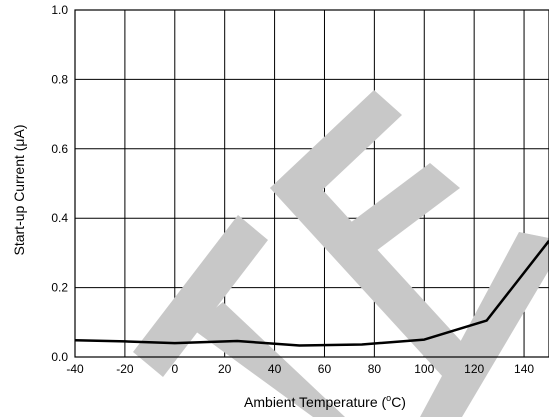 This screenshot has height=417, width=549. I want to click on x-tick-label: 80, so click(375, 369).